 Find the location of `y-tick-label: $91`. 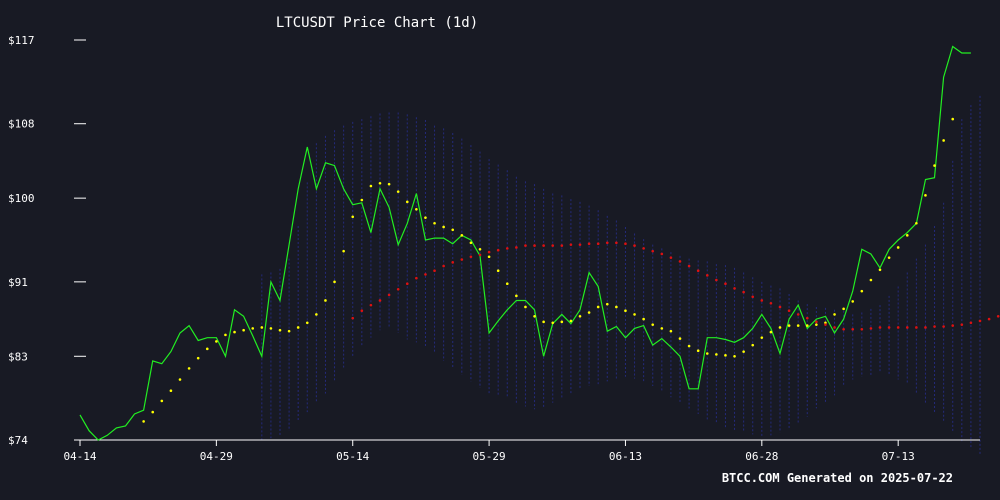

y-tick-label: $91 is located at coordinates (18, 282).